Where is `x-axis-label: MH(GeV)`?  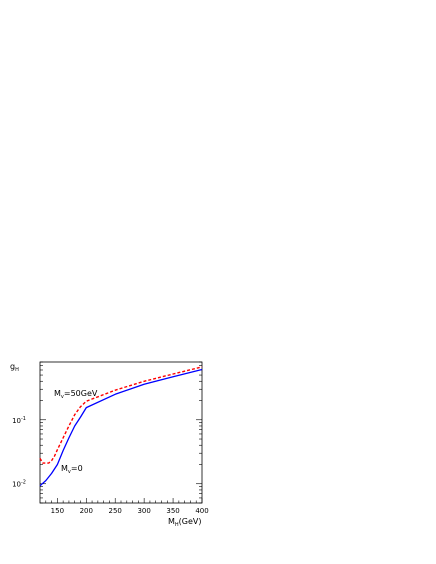 x-axis-label: MH(GeV) is located at coordinates (185, 522).